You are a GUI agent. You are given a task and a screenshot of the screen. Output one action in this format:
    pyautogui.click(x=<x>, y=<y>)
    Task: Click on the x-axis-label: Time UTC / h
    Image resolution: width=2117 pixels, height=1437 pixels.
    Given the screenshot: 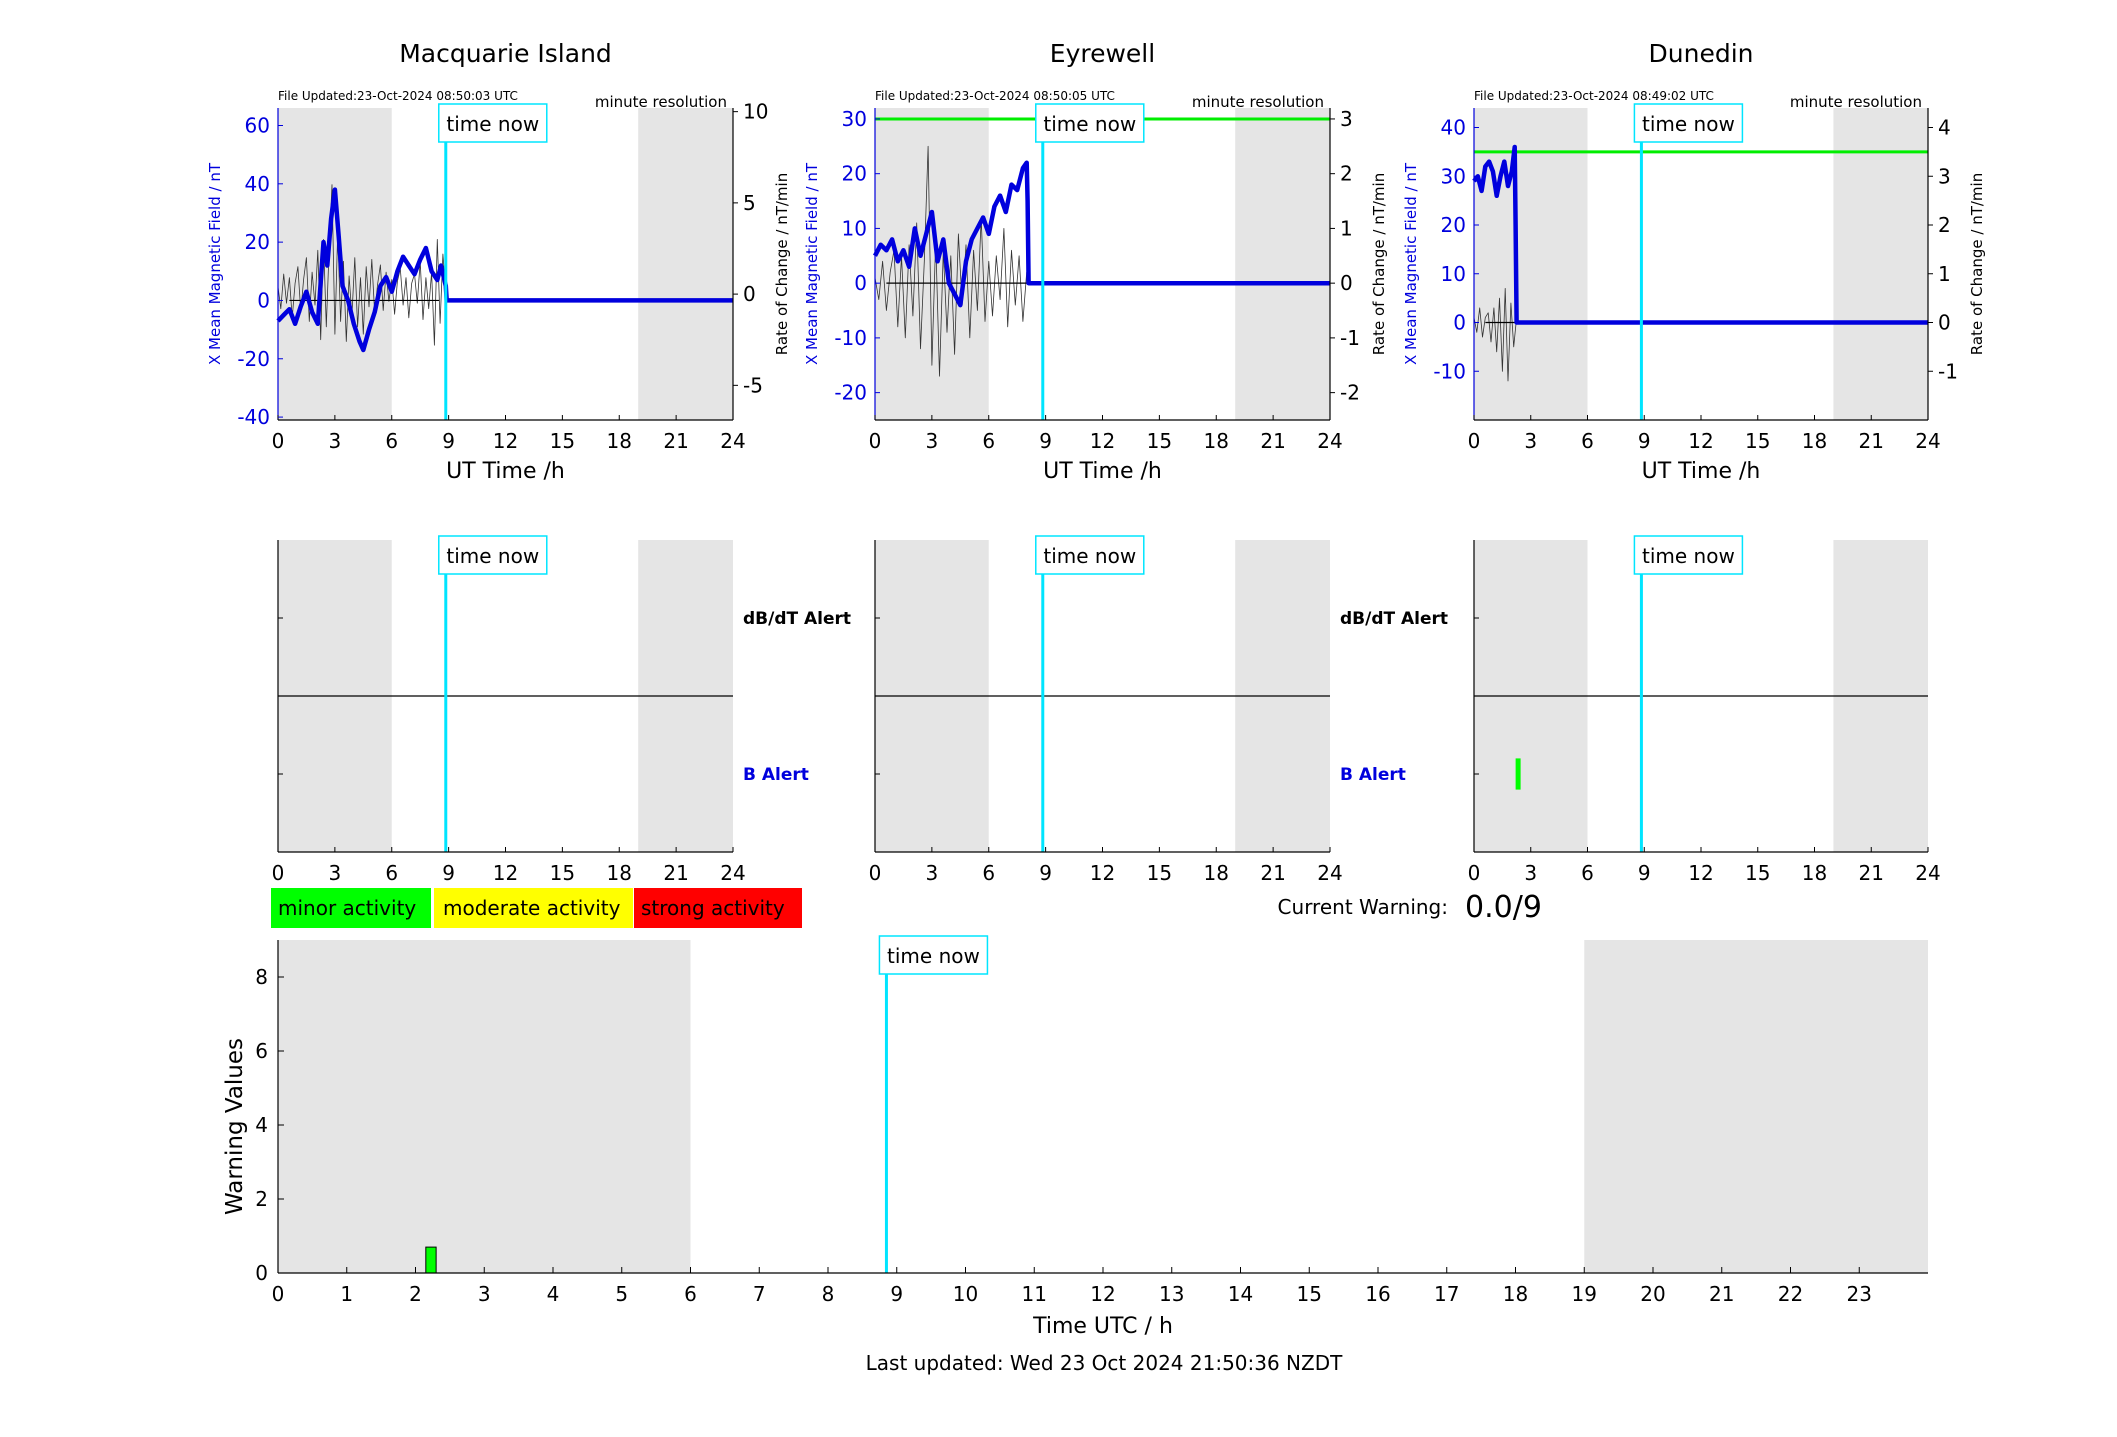 What is the action you would take?
    pyautogui.click(x=1102, y=1326)
    